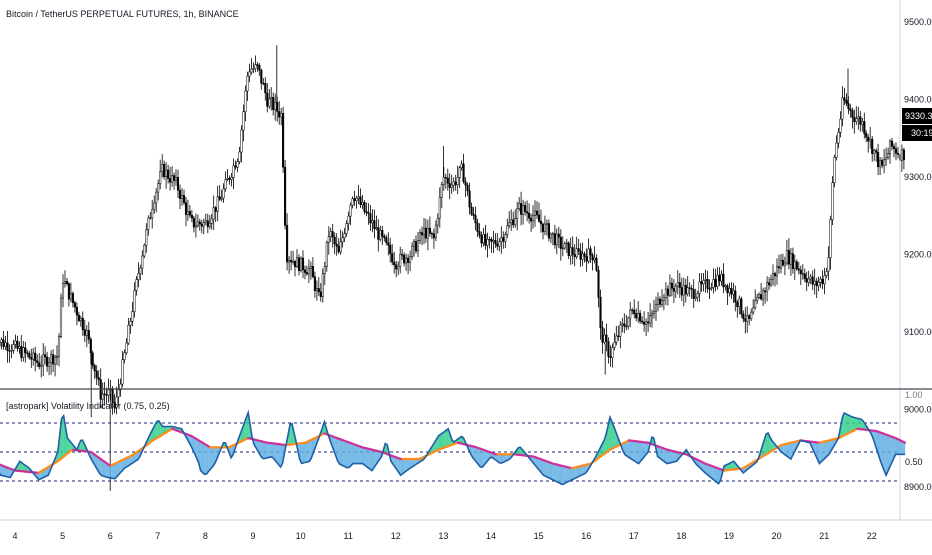 This screenshot has width=932, height=555. What do you see at coordinates (918, 22) in the screenshot?
I see `price-tick-label: 9500.00` at bounding box center [918, 22].